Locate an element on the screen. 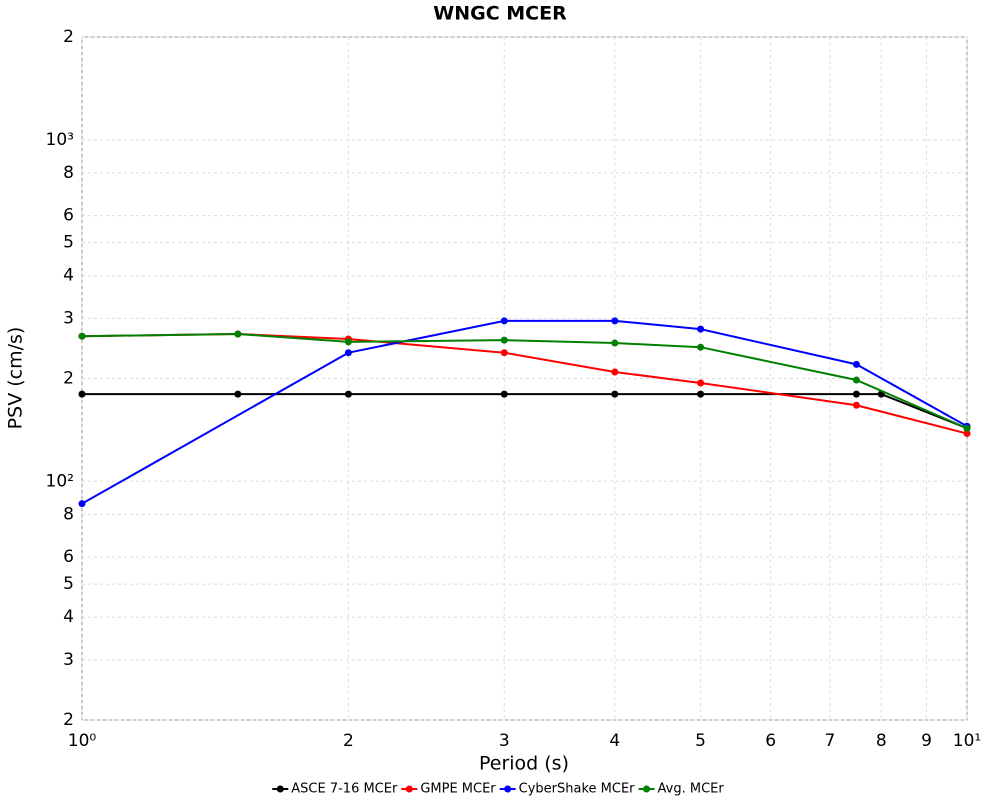 This screenshot has width=1000, height=804. x-tick-label: 2 is located at coordinates (348, 741).